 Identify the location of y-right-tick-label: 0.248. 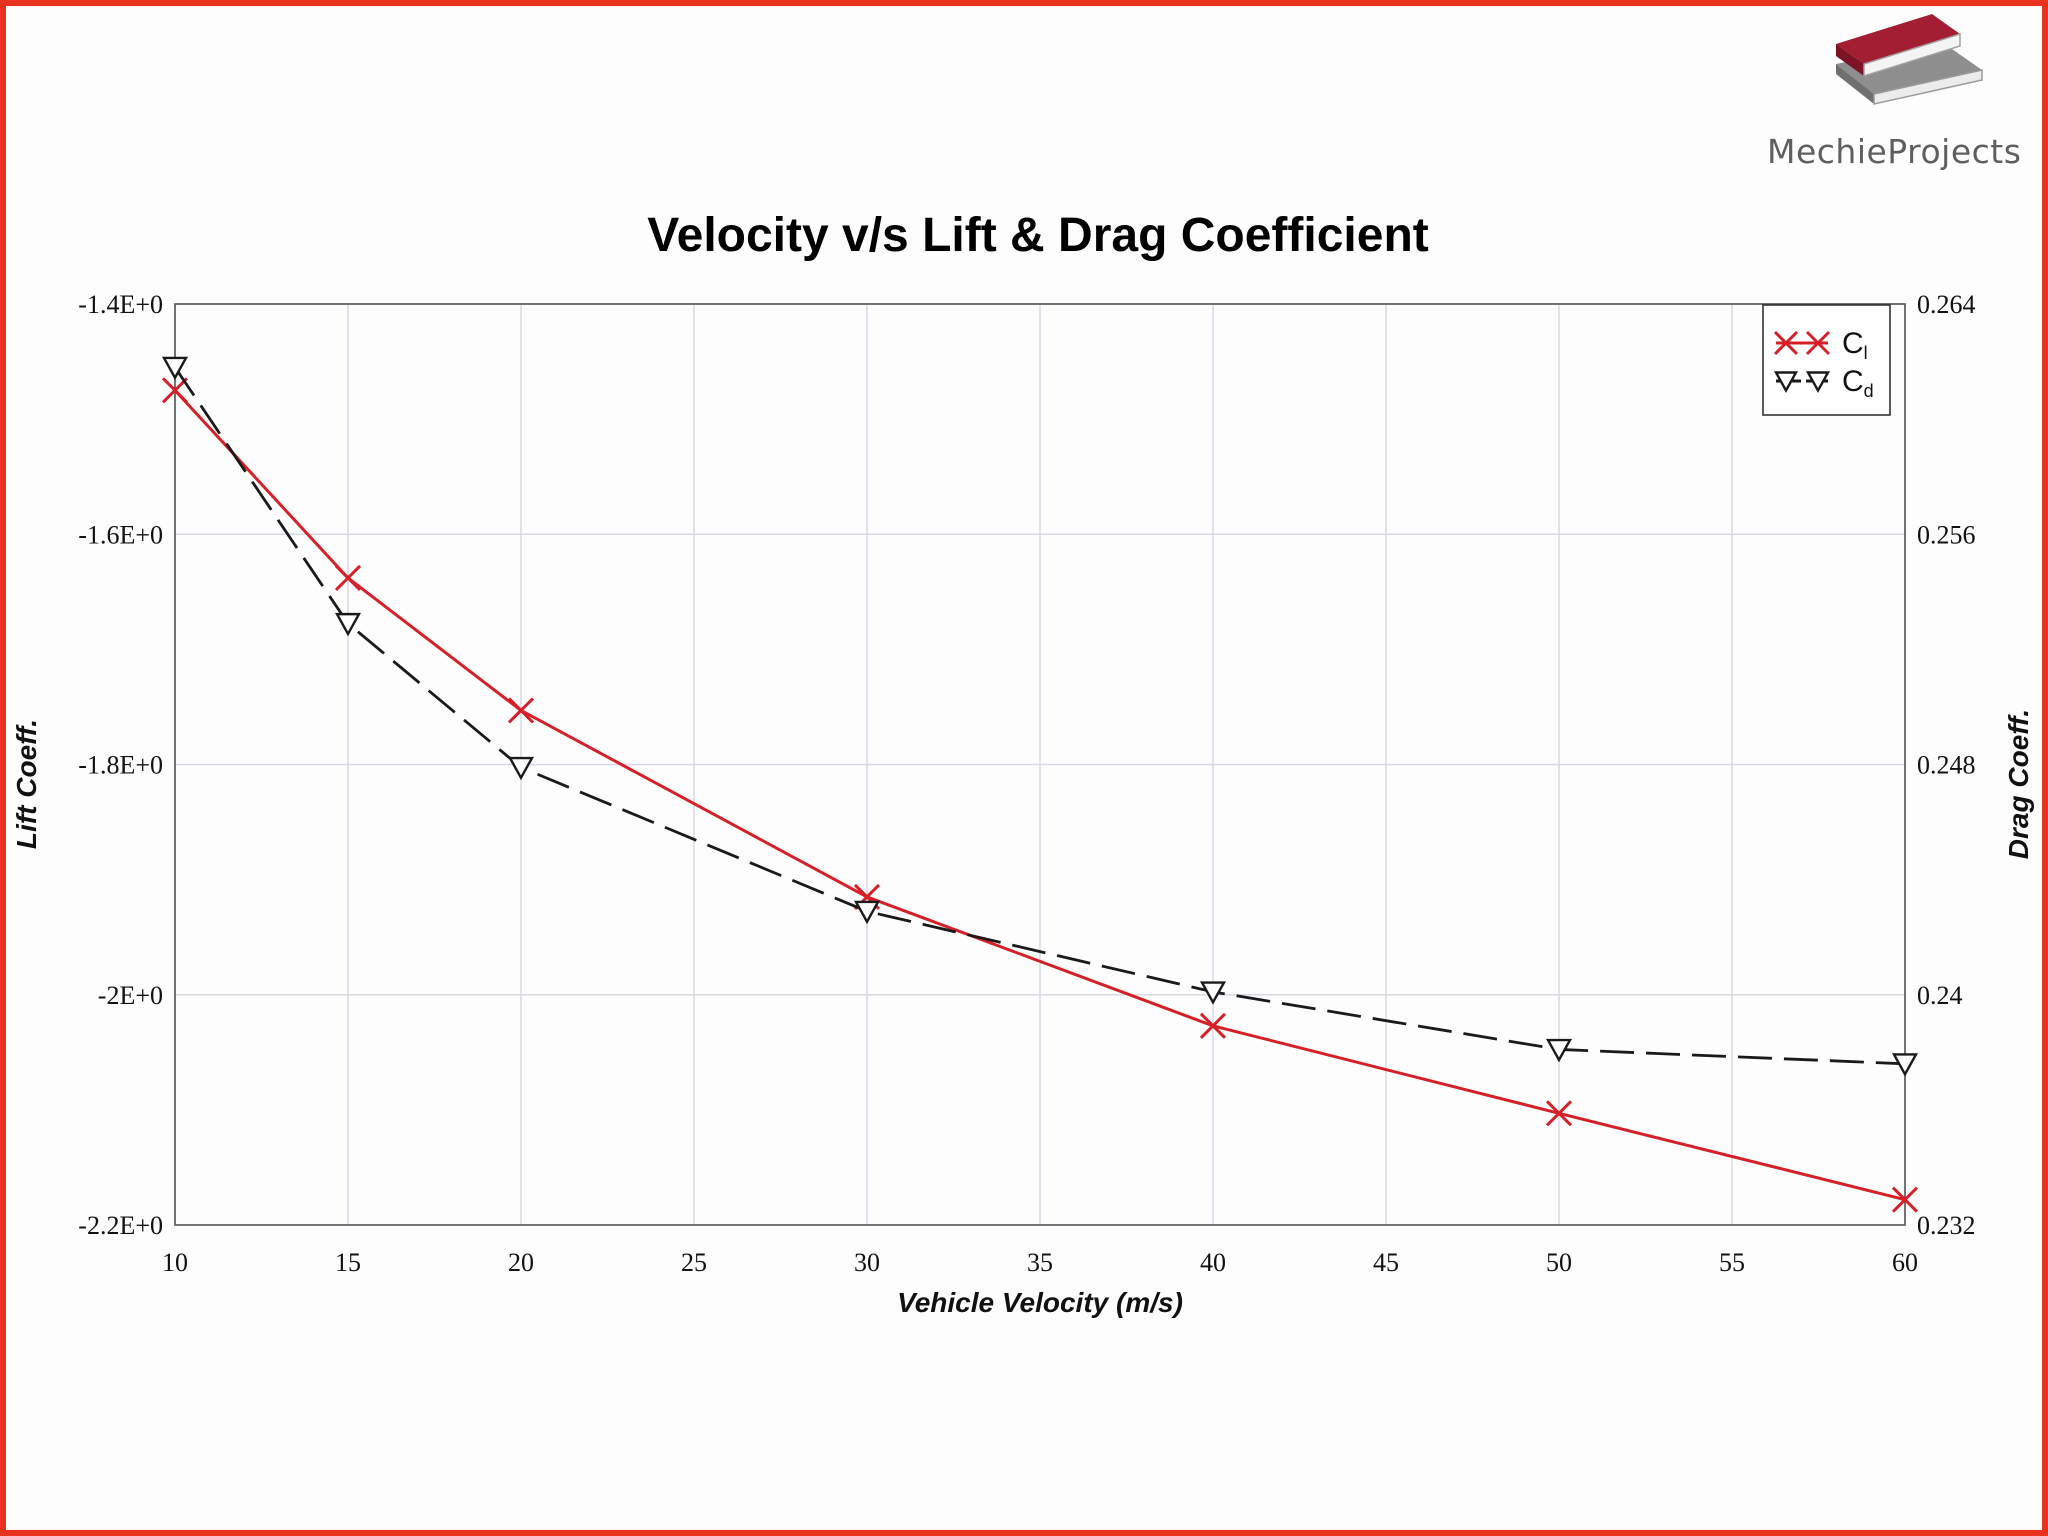
(1946, 765).